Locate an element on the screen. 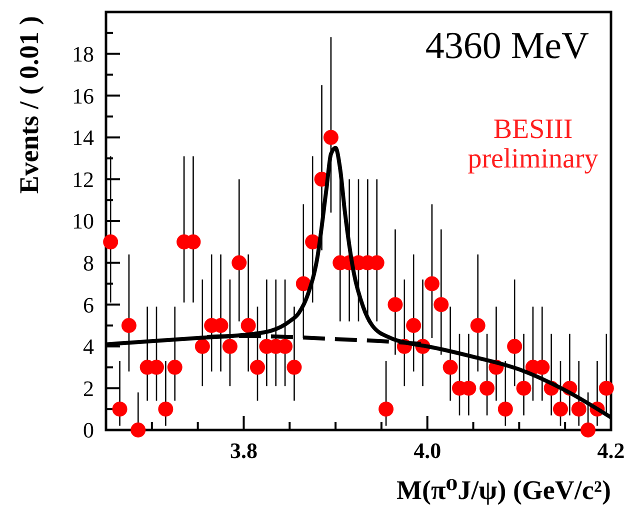 This screenshot has height=517, width=624. y-tick-label: 0 is located at coordinates (88, 430).